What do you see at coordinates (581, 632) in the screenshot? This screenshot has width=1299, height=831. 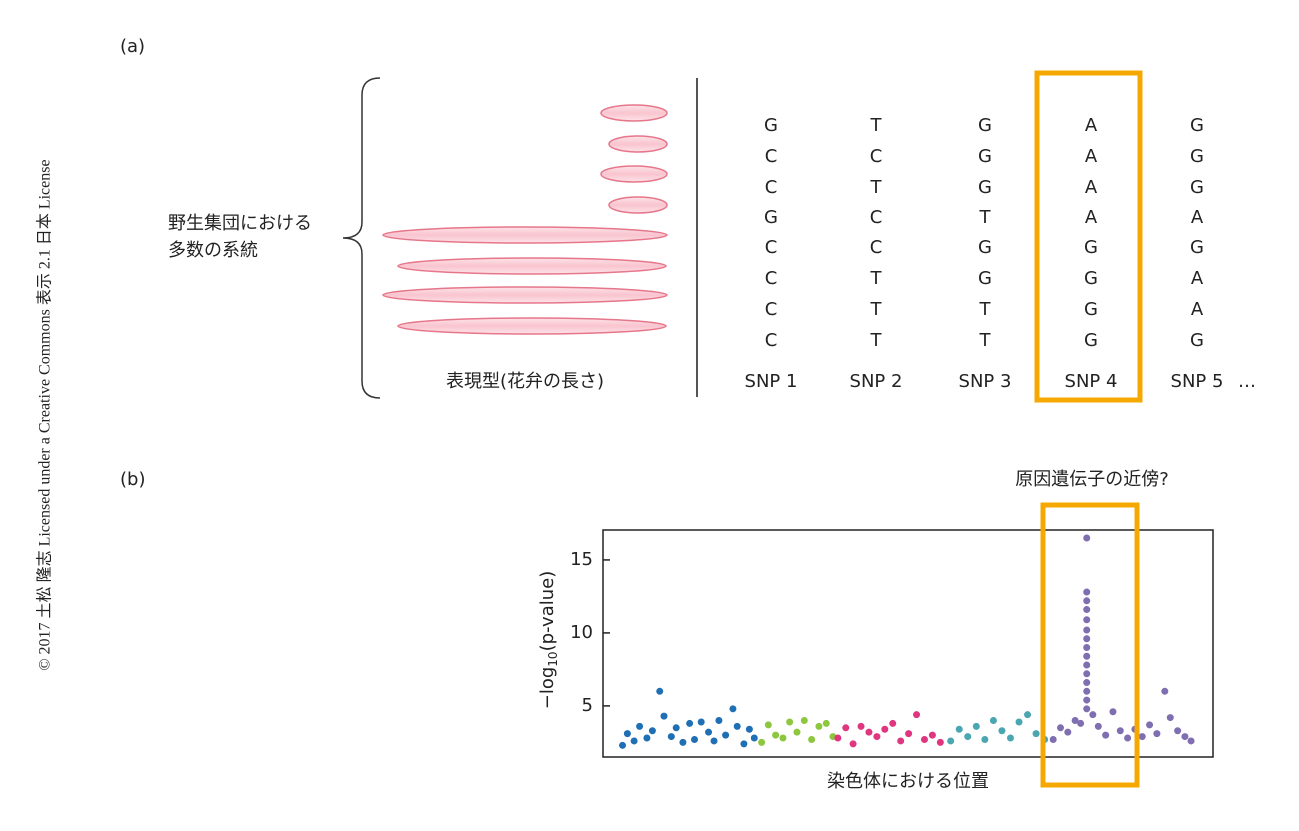 I see `y-tick-label: 10` at bounding box center [581, 632].